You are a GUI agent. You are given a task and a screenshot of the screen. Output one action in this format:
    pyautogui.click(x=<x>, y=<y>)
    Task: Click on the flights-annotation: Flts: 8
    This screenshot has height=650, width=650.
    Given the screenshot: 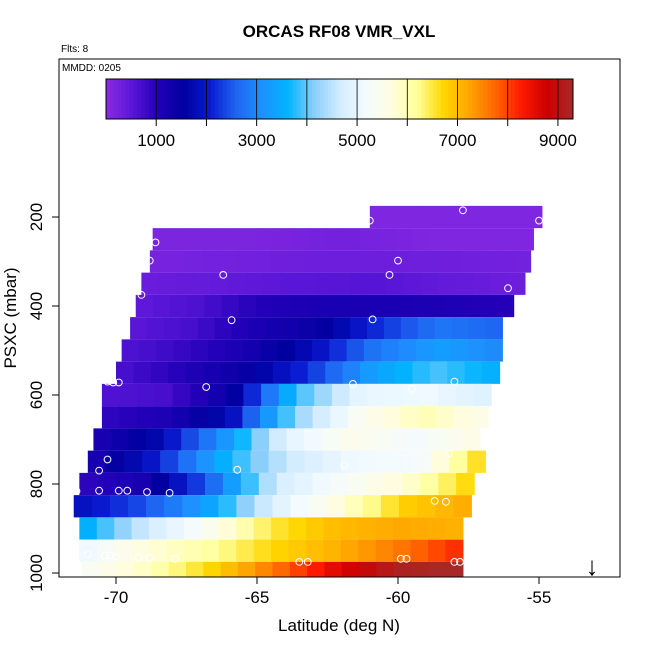 What is the action you would take?
    pyautogui.click(x=75, y=49)
    